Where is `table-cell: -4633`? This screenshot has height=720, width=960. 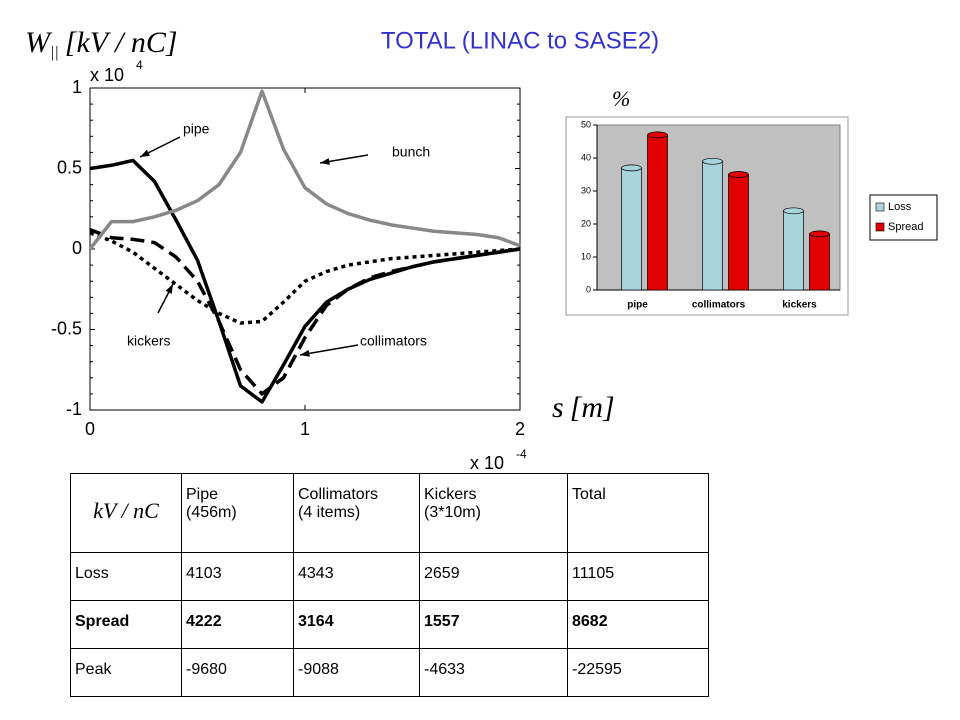 table-cell: -4633 is located at coordinates (493, 672).